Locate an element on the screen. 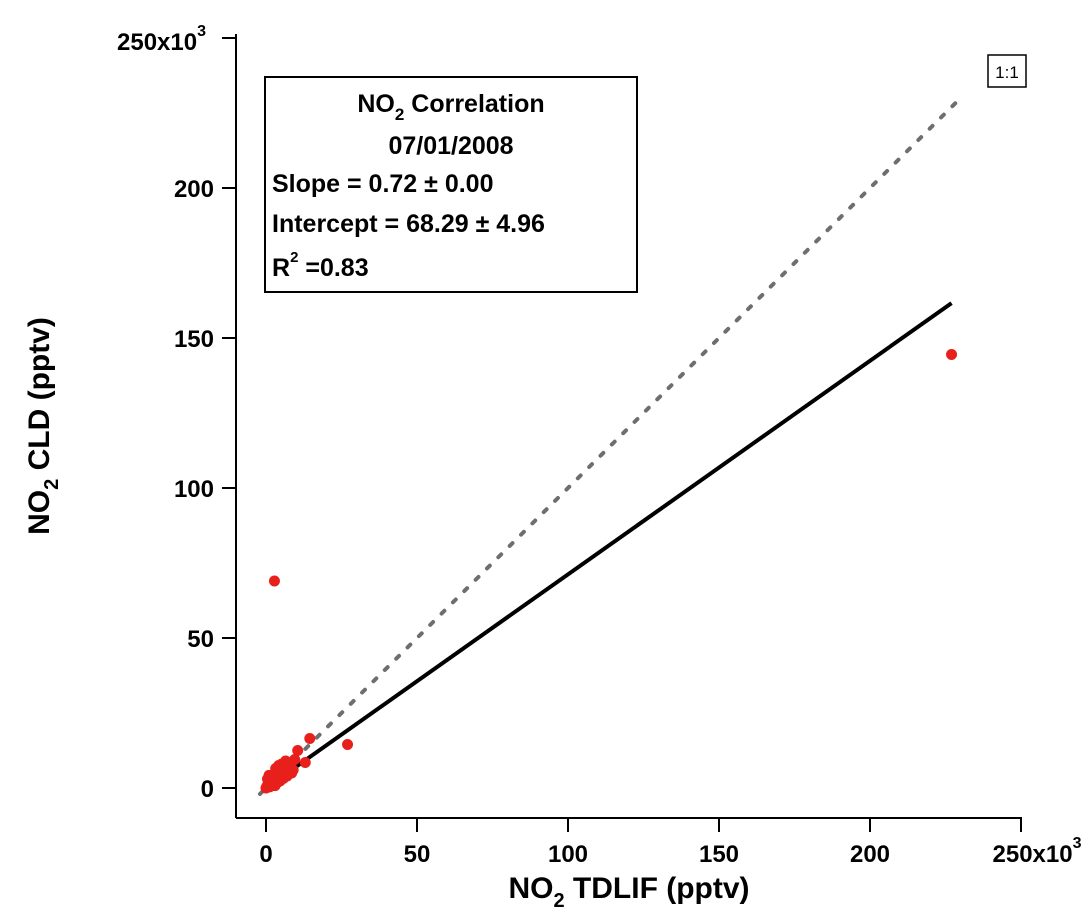 The height and width of the screenshot is (916, 1088). stats-r2: R2 =0.83 is located at coordinates (320, 265).